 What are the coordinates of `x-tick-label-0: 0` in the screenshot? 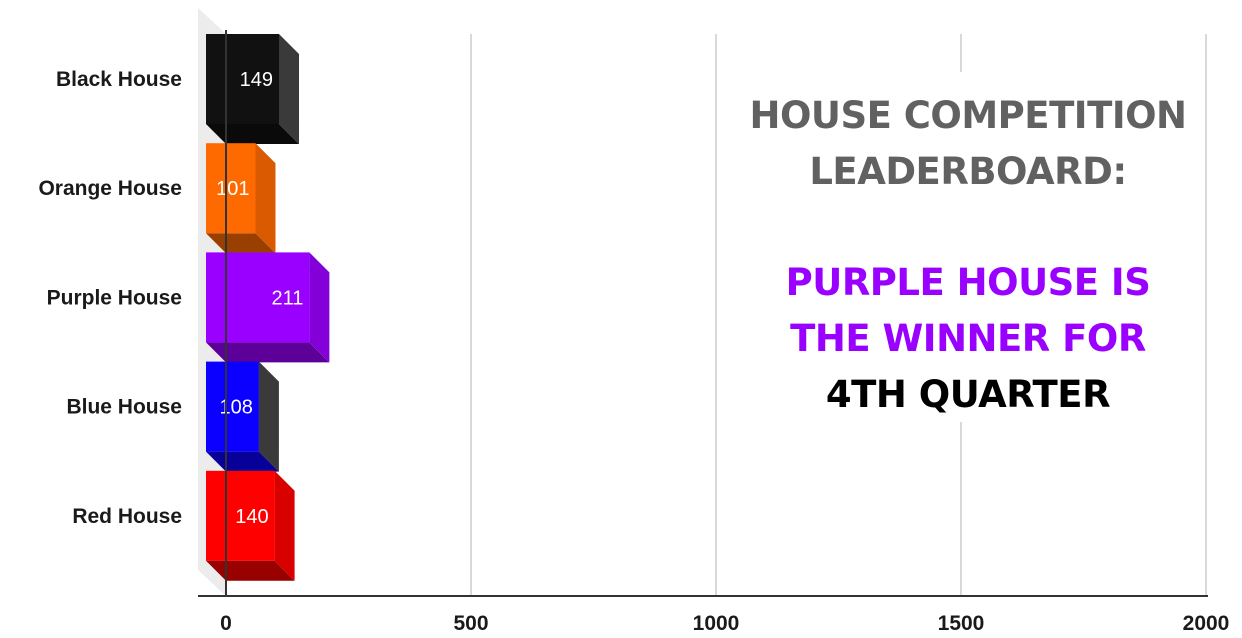 It's located at (226, 623).